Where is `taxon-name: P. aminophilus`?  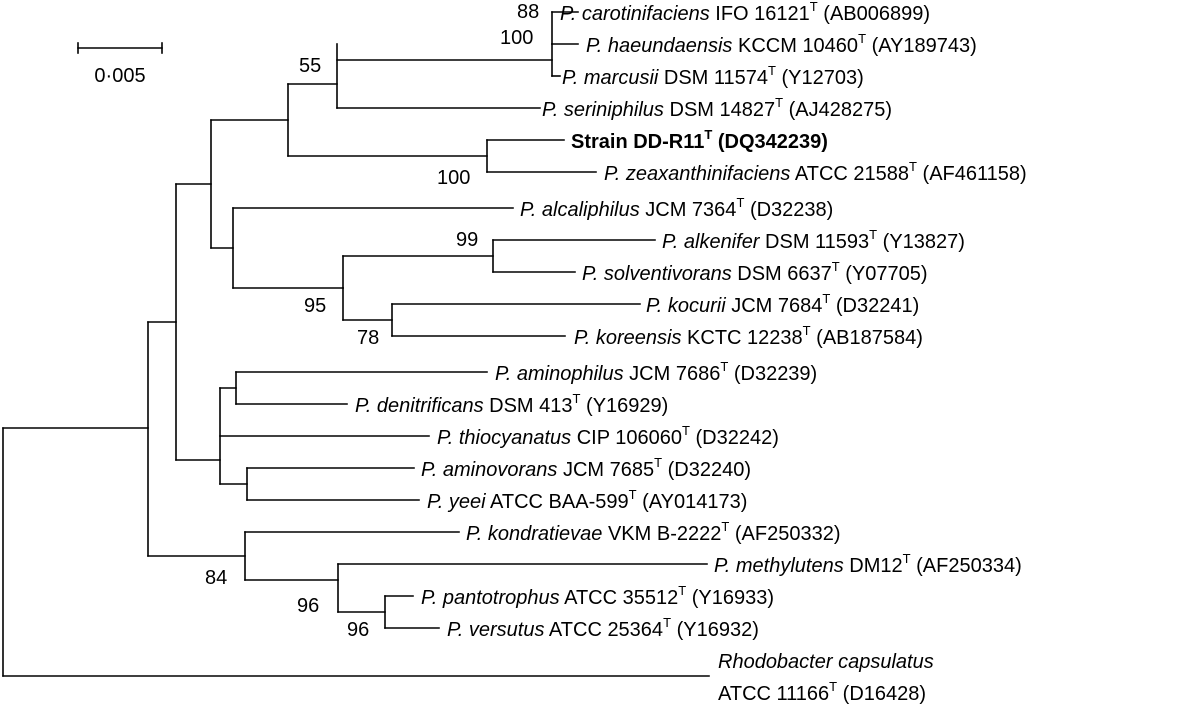
taxon-name: P. aminophilus is located at coordinates (559, 374).